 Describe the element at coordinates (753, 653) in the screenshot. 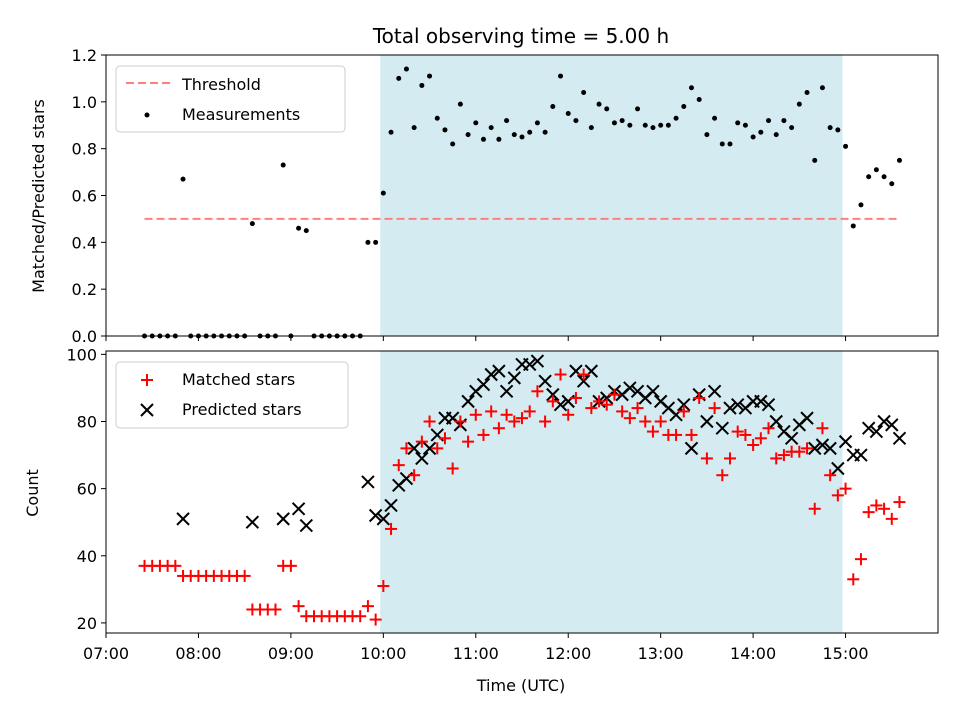

I see `x-tick-label: 14:00` at that location.